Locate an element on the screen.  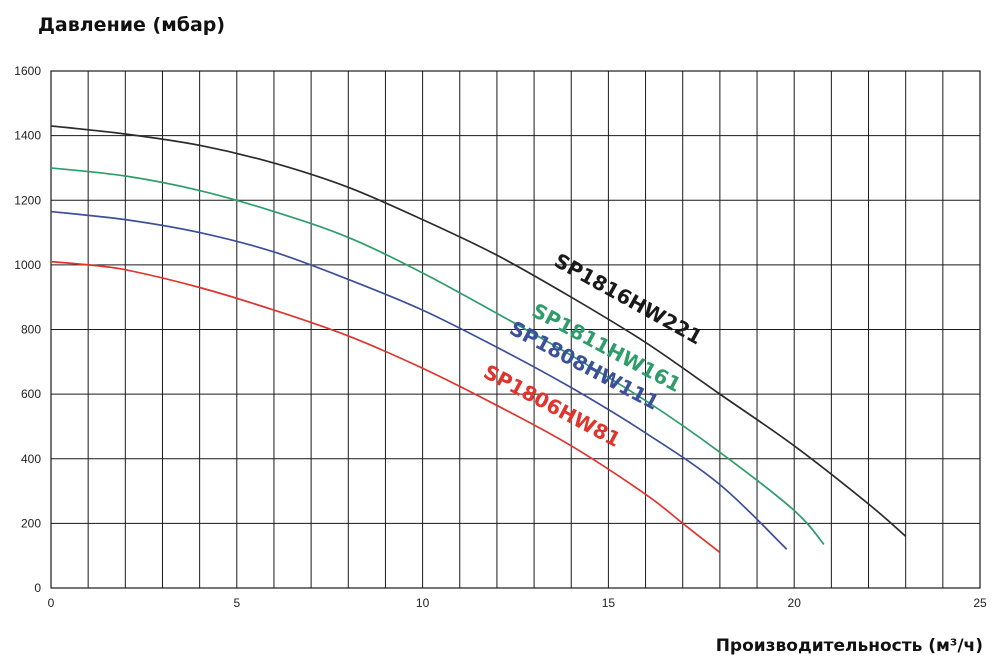
y-tick-label: 400 is located at coordinates (31, 459).